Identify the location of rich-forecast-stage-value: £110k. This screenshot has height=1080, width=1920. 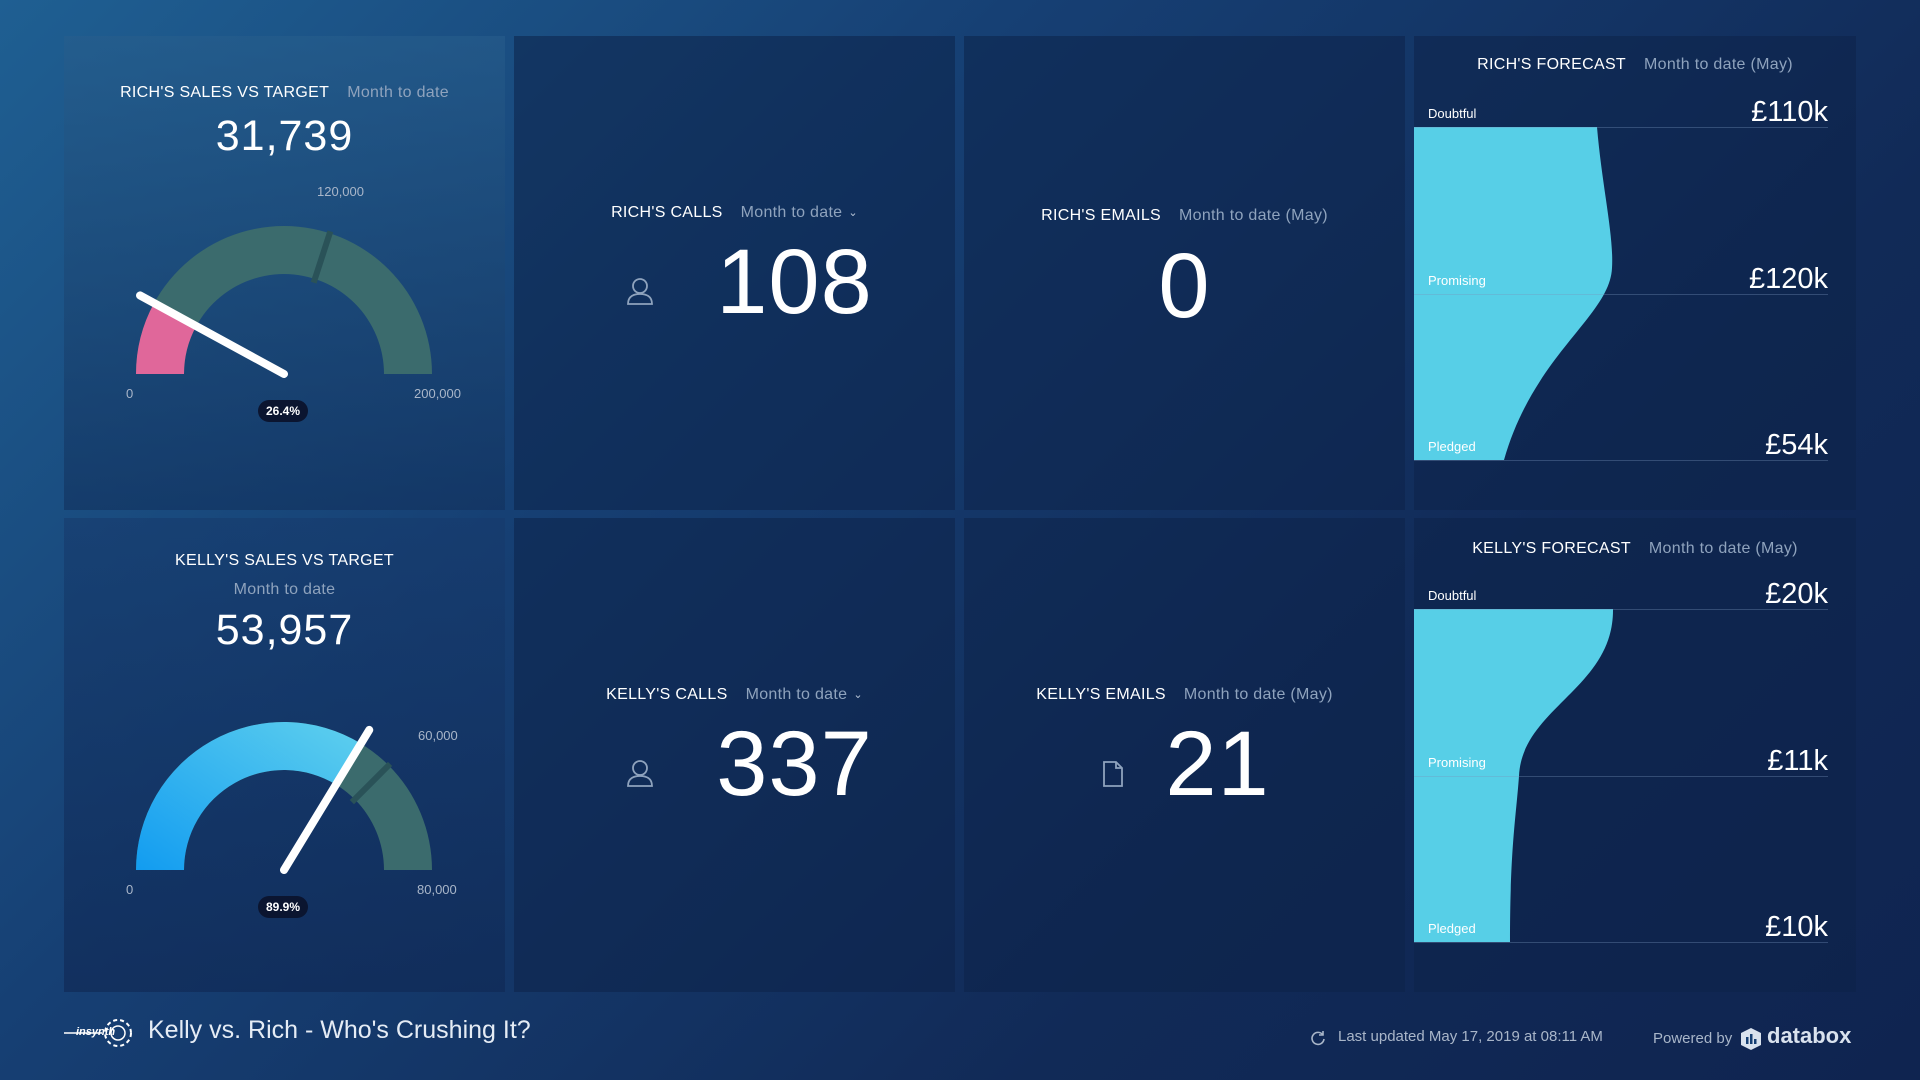
(1789, 112).